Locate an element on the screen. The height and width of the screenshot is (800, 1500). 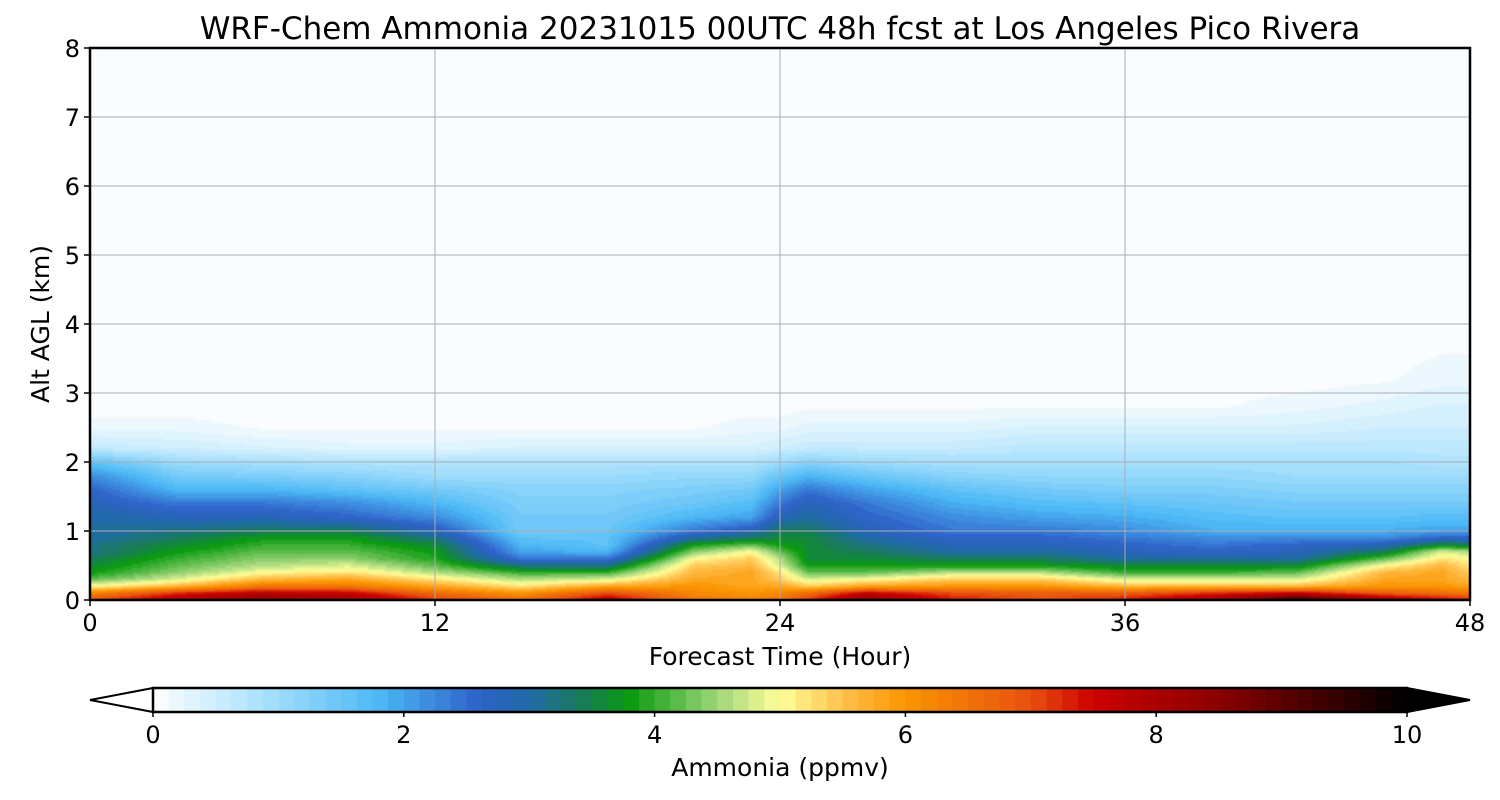
x-axis-ticks: 0 12 24 36 48 is located at coordinates (783, 618).